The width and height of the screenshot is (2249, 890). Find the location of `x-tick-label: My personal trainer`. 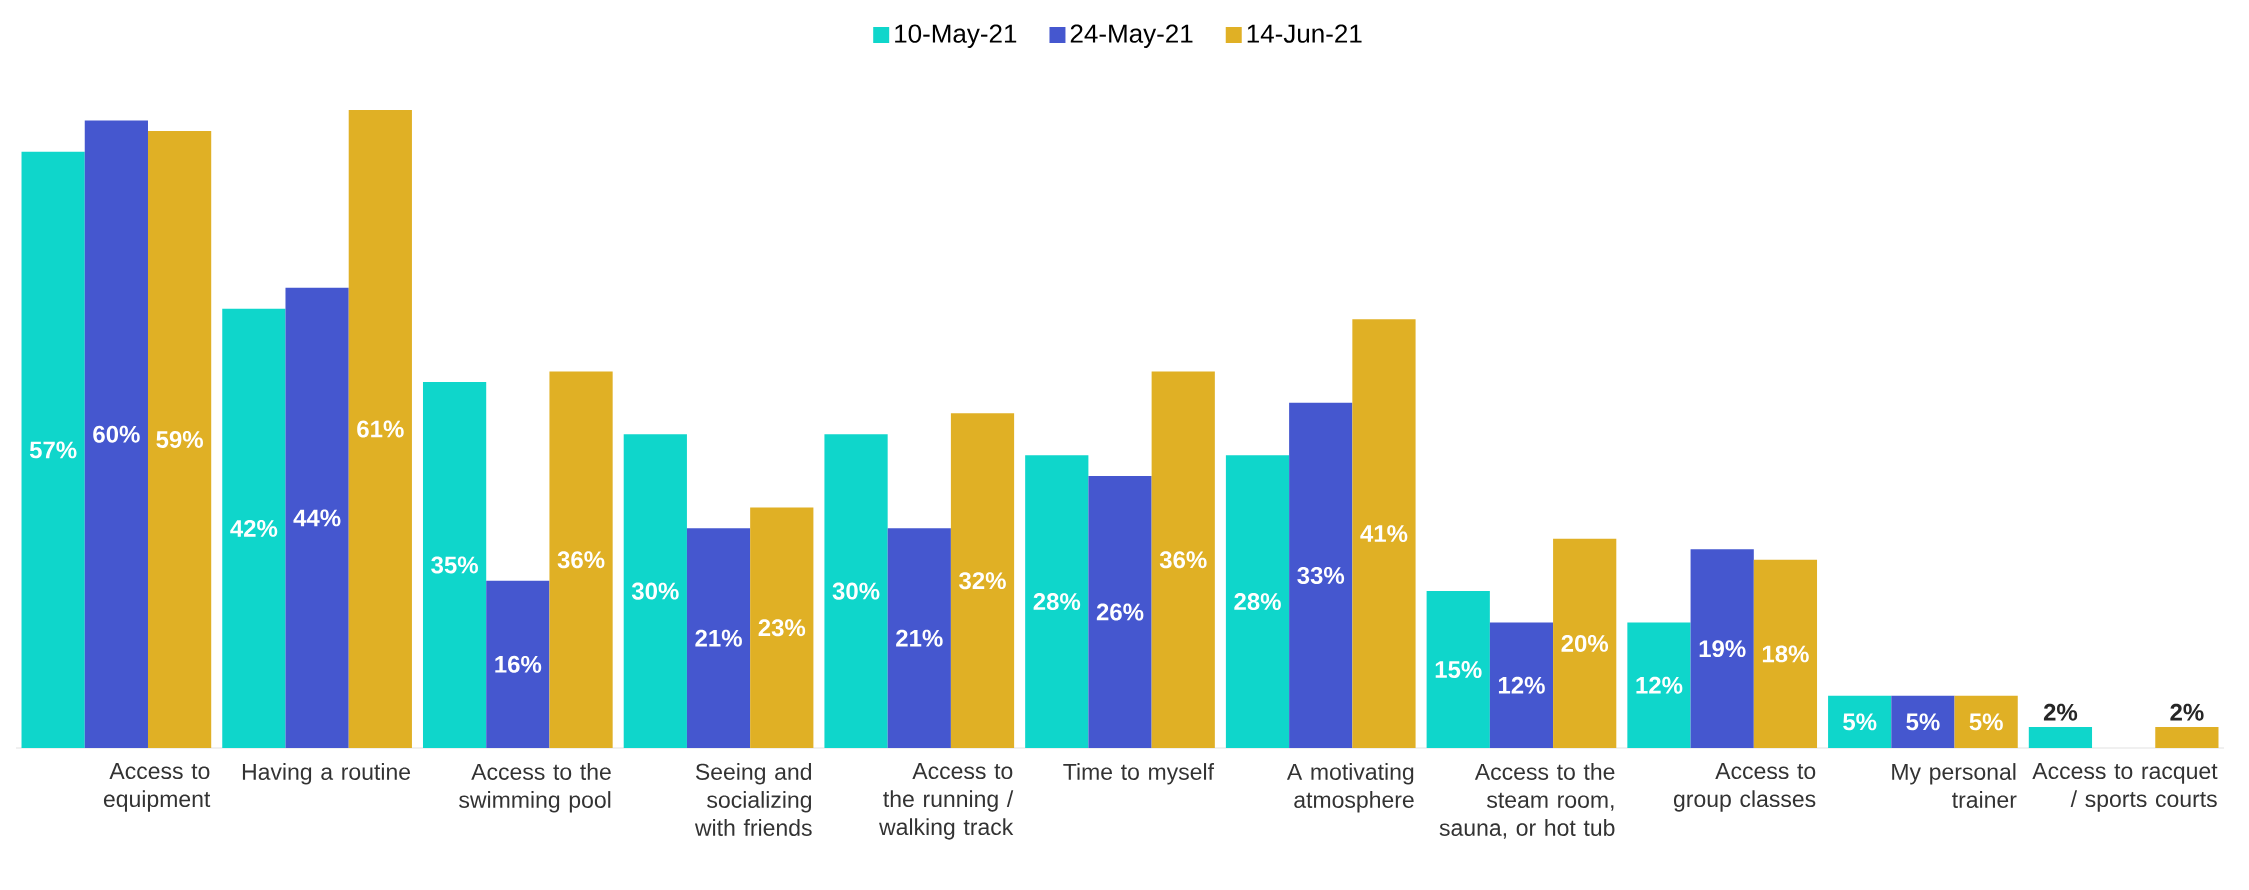

x-tick-label: My personal trainer is located at coordinates (1954, 785).